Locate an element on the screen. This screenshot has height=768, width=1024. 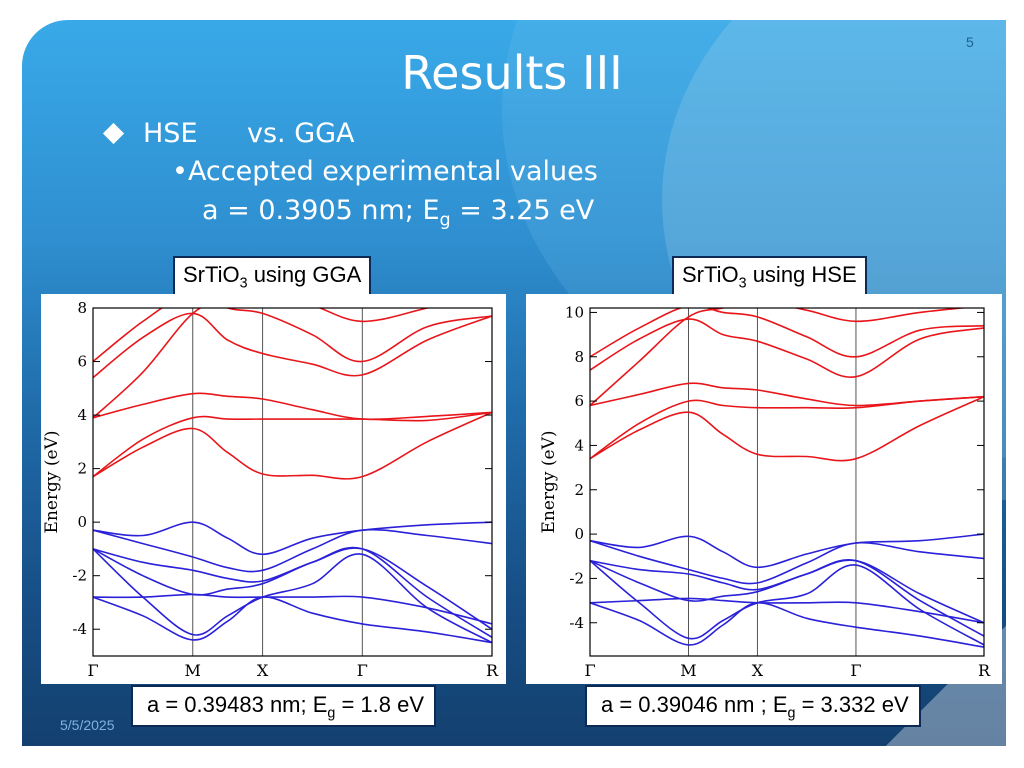
hse-label-prefix: SrTiO is located at coordinates (710, 274).